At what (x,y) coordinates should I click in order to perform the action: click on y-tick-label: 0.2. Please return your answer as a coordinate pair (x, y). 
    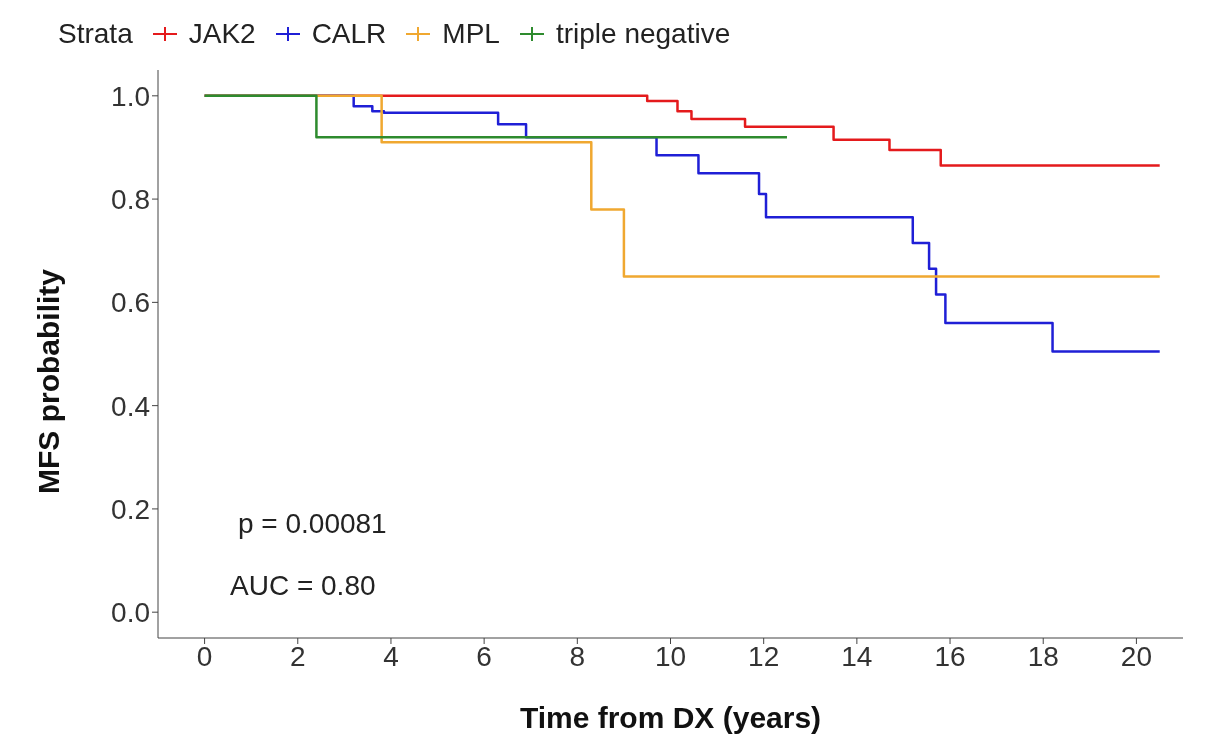
    Looking at the image, I should click on (130, 509).